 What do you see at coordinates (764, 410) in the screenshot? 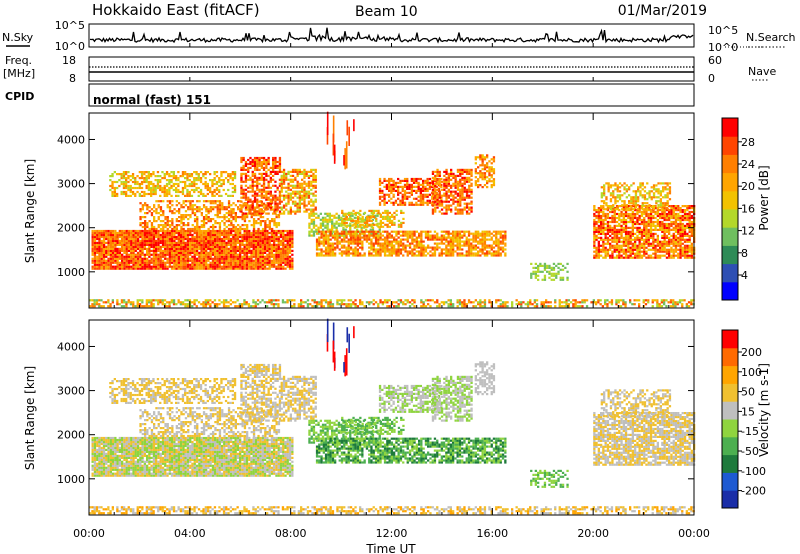
I see `velocity-colorbar-label: Velocity [m s-1]` at bounding box center [764, 410].